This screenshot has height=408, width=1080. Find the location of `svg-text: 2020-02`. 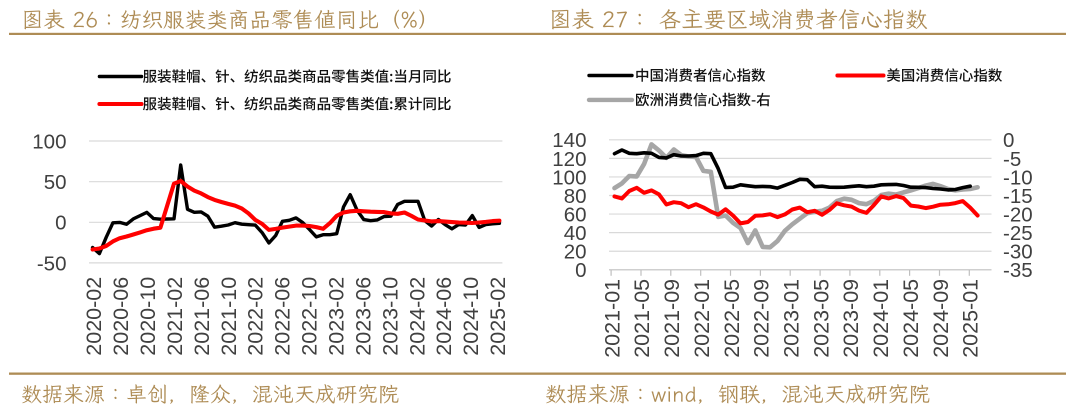

svg-text: 2020-02 is located at coordinates (94, 316).